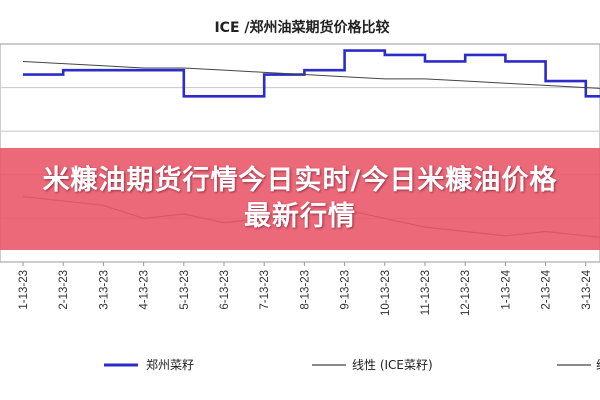 Image resolution: width=600 pixels, height=400 pixels. I want to click on x-tick-label: 2-13-24, so click(547, 289).